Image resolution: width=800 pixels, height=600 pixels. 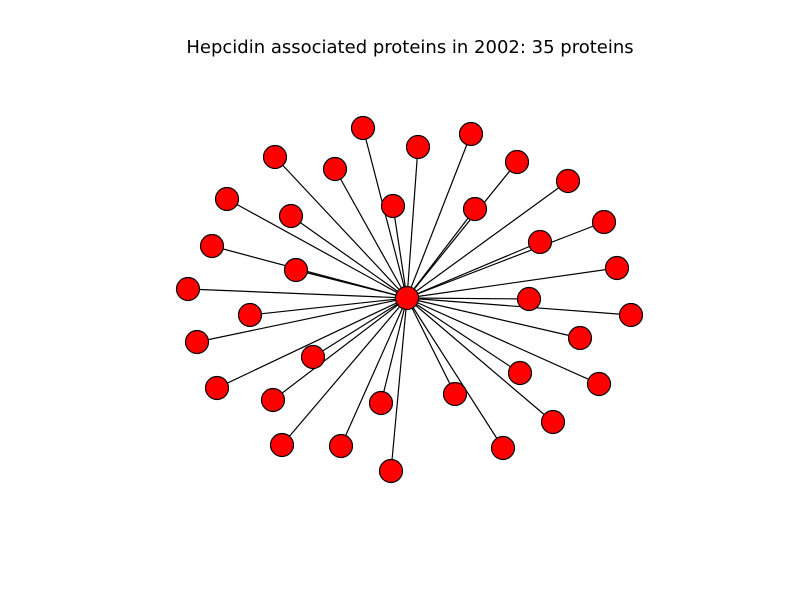 I want to click on edge-n3, so click(x=439, y=216).